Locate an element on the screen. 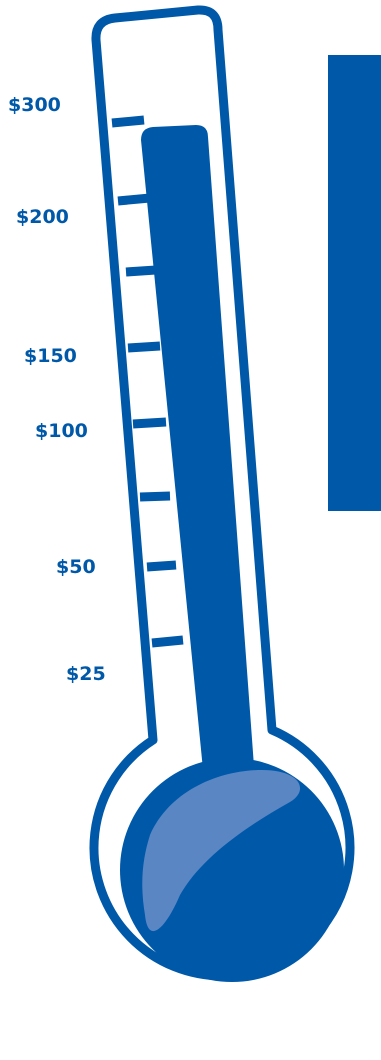  bulb-highlight is located at coordinates (221, 851).